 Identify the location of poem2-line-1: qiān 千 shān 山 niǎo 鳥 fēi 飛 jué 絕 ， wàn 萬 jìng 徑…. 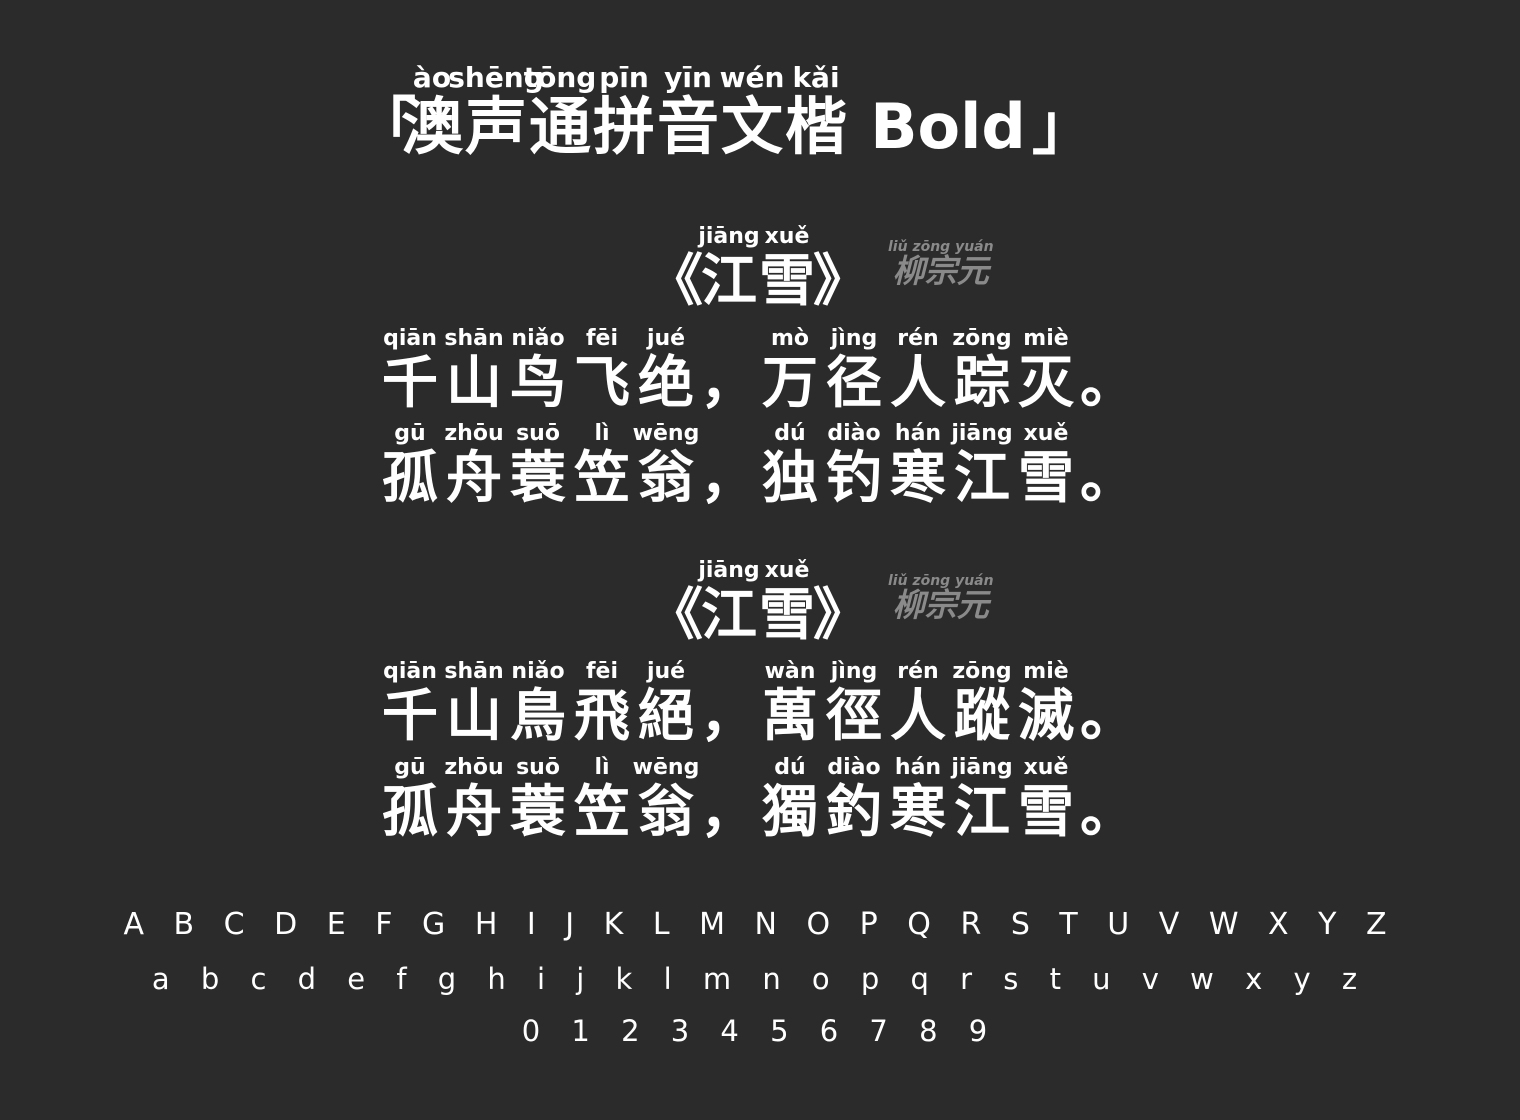
(758, 703).